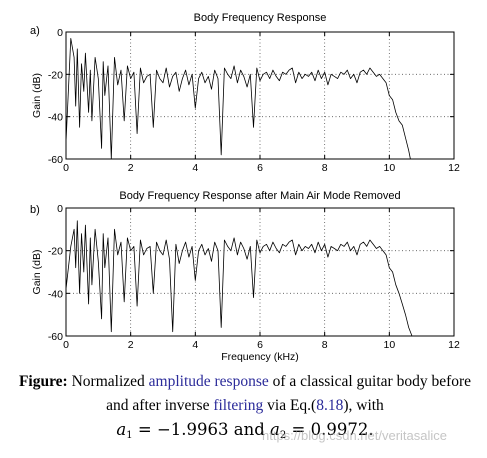 The image size is (487, 458). What do you see at coordinates (327, 429) in the screenshot?
I see `a2-value: = 0.9972` at bounding box center [327, 429].